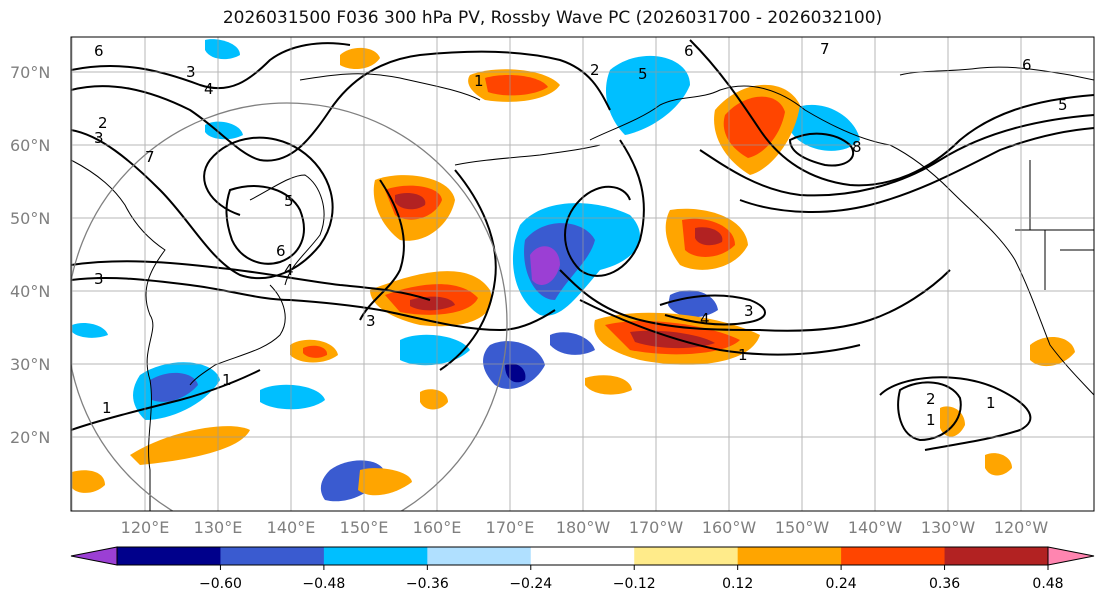  I want to click on coastline-north, so click(390, 87).